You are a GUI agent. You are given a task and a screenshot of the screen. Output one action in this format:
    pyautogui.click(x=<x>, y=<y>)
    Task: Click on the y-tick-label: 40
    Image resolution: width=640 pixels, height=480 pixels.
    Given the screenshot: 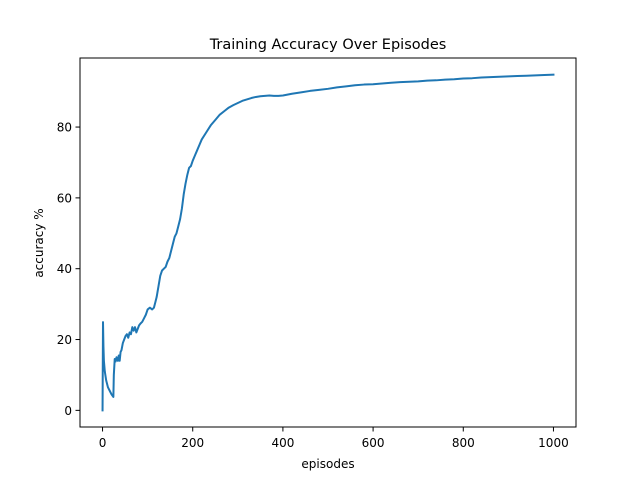 What is the action you would take?
    pyautogui.click(x=64, y=269)
    